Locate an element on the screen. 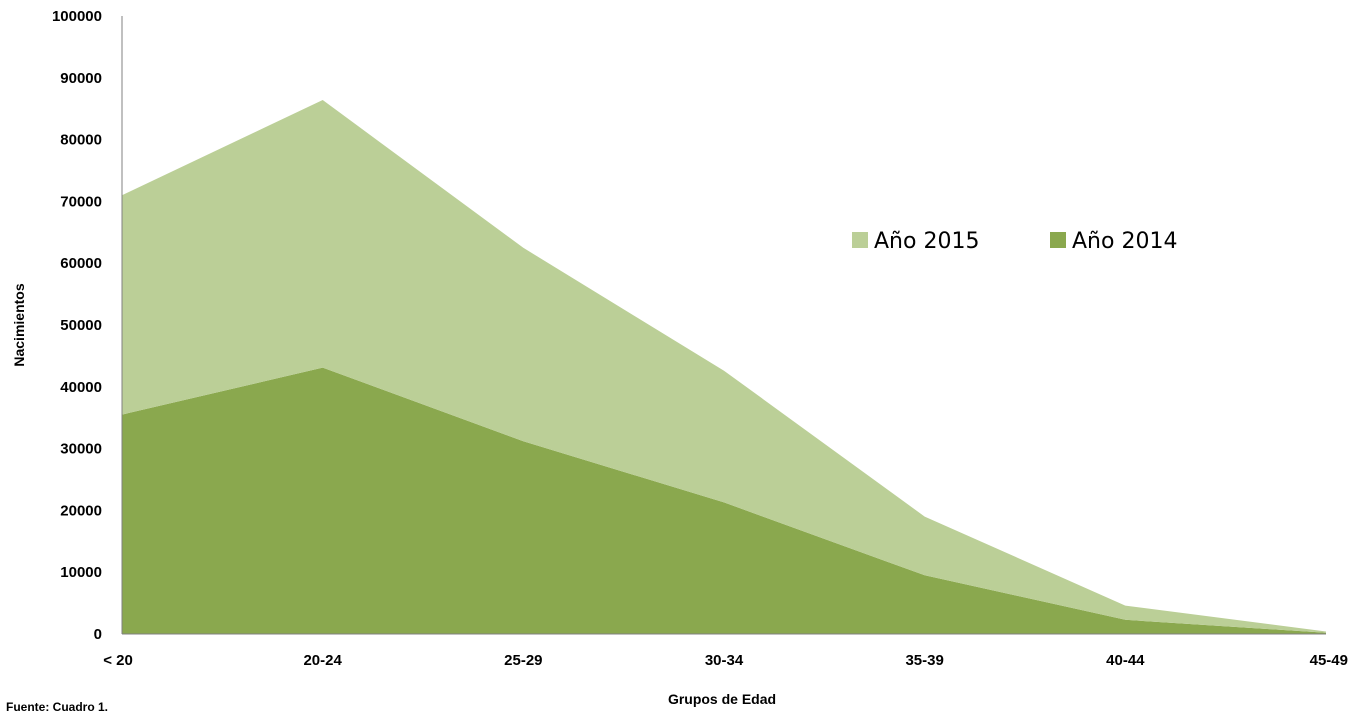 This screenshot has height=713, width=1366. x-tick-label: 35-39 is located at coordinates (924, 660).